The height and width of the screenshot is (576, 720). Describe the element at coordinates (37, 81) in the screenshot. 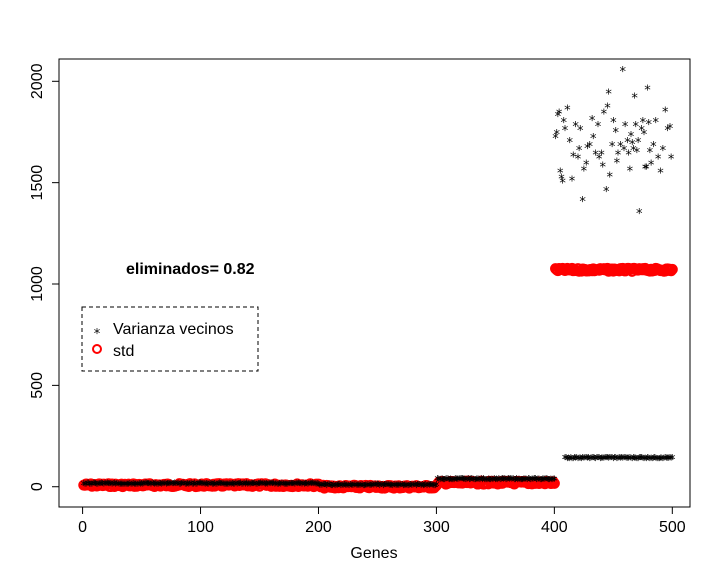

I see `y-tick-label: 2000` at that location.